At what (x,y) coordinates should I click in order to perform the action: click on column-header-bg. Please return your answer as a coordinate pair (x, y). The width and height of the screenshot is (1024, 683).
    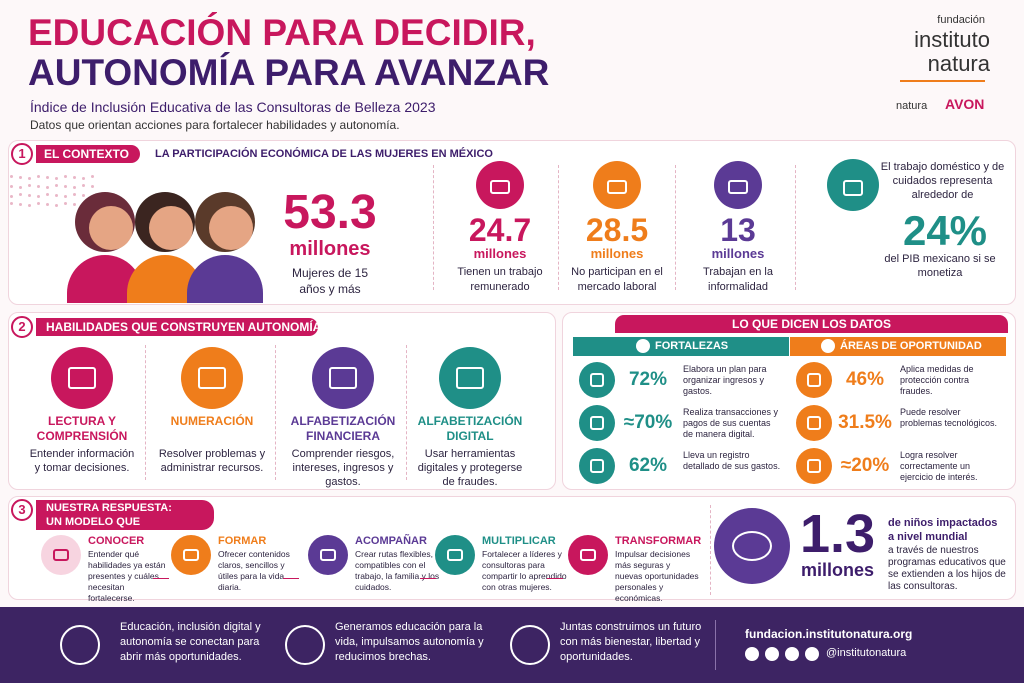
    Looking at the image, I should click on (898, 346).